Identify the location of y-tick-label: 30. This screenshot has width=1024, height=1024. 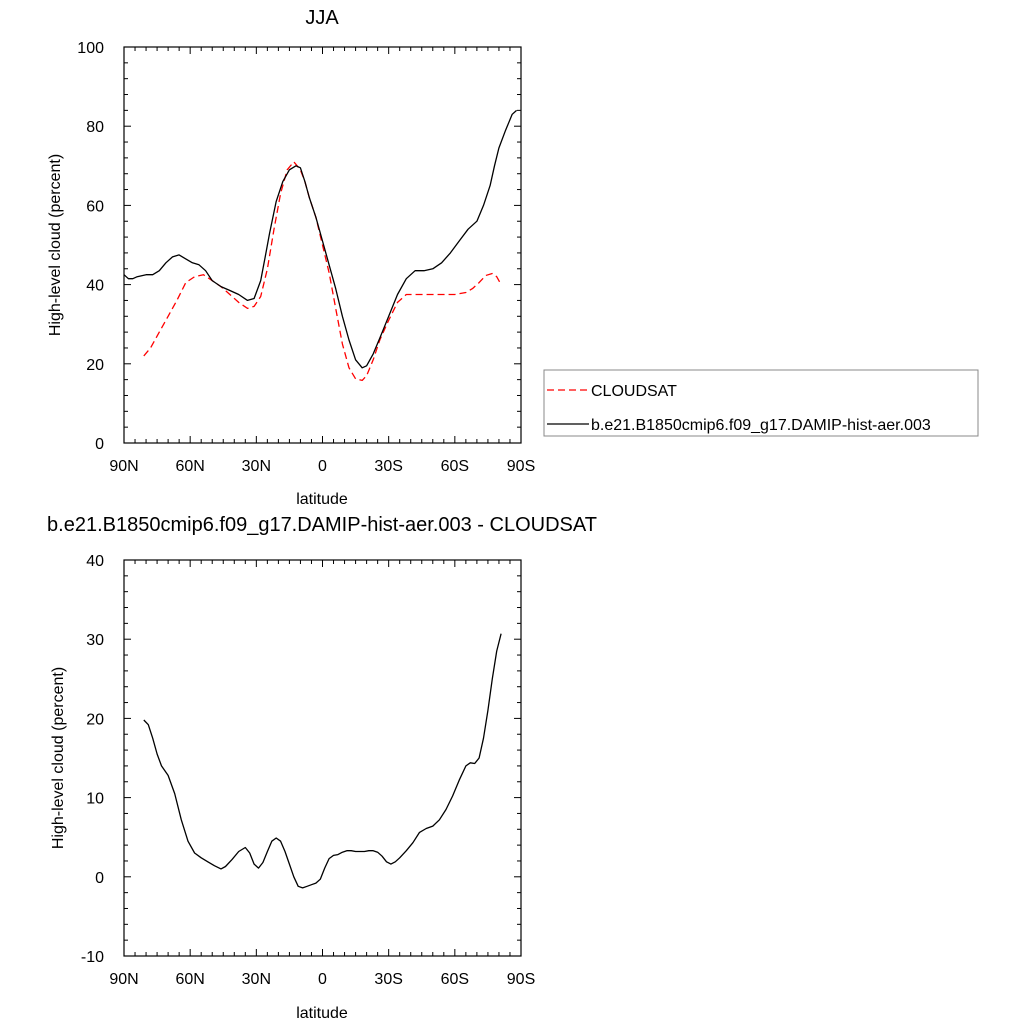
(95, 640).